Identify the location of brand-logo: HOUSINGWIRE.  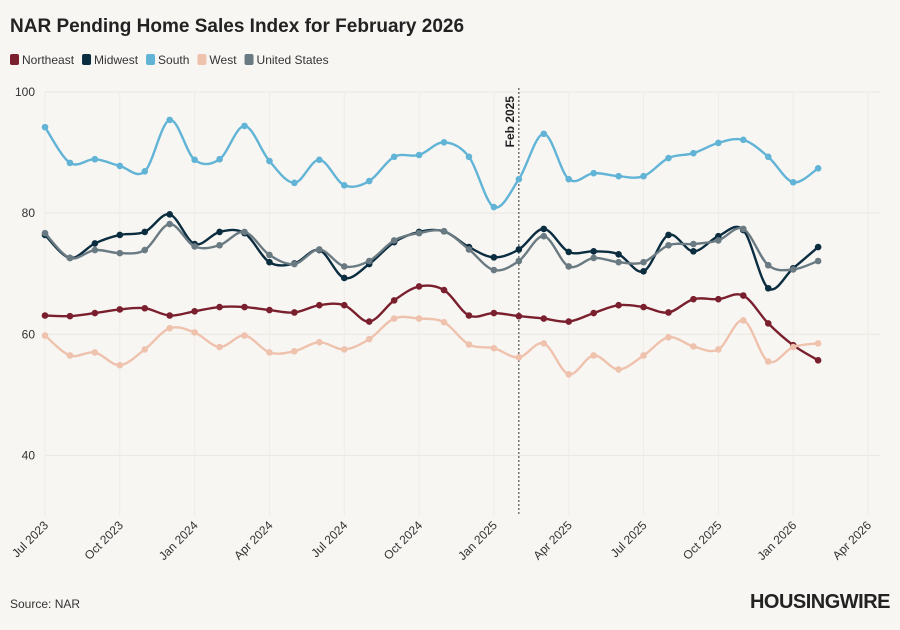
(820, 602).